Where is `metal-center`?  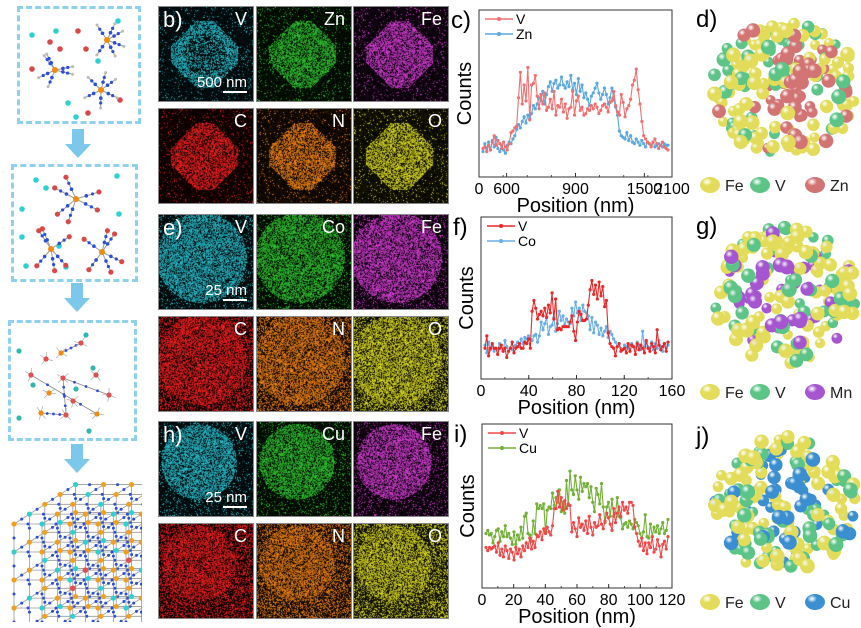
metal-center is located at coordinates (76, 199).